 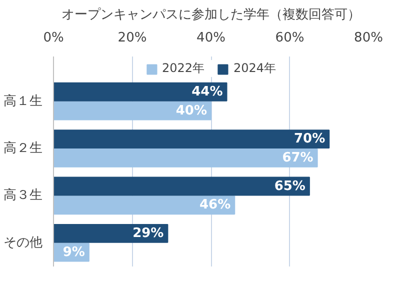 What do you see at coordinates (23, 148) in the screenshot?
I see `y-tick-label: 高２生` at bounding box center [23, 148].